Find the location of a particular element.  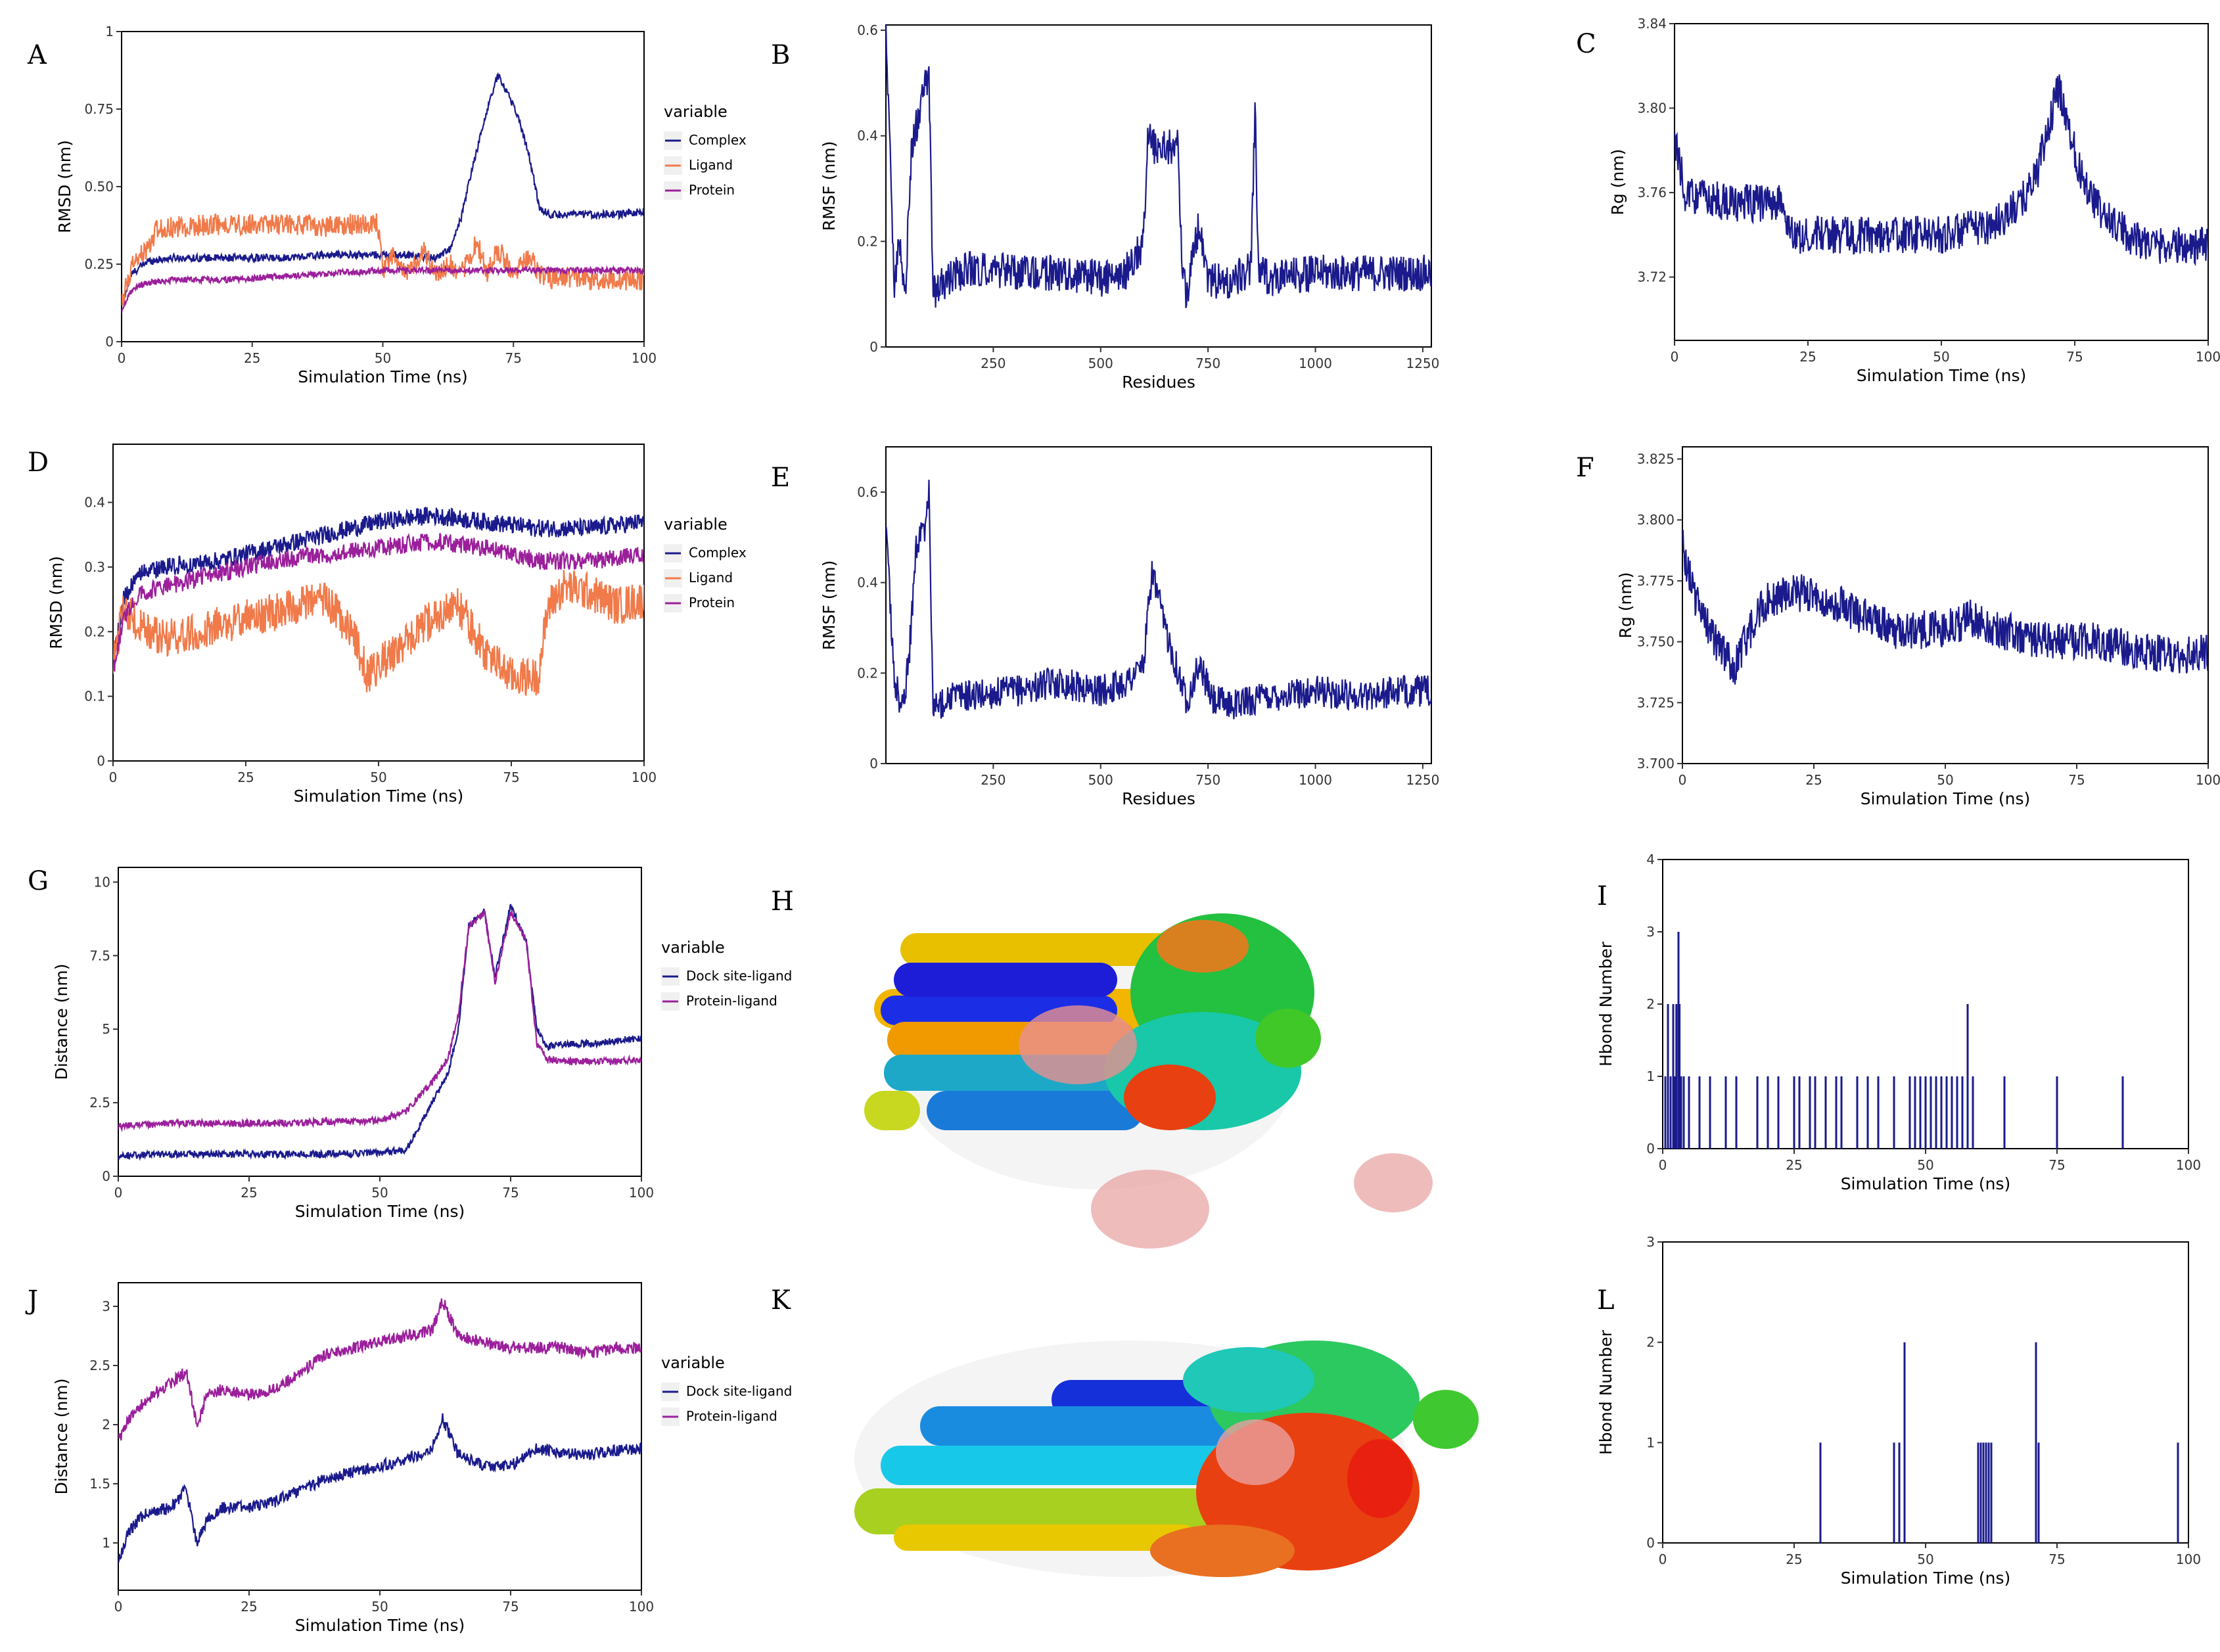

y-axis-label: RMSF (nm) is located at coordinates (829, 606).